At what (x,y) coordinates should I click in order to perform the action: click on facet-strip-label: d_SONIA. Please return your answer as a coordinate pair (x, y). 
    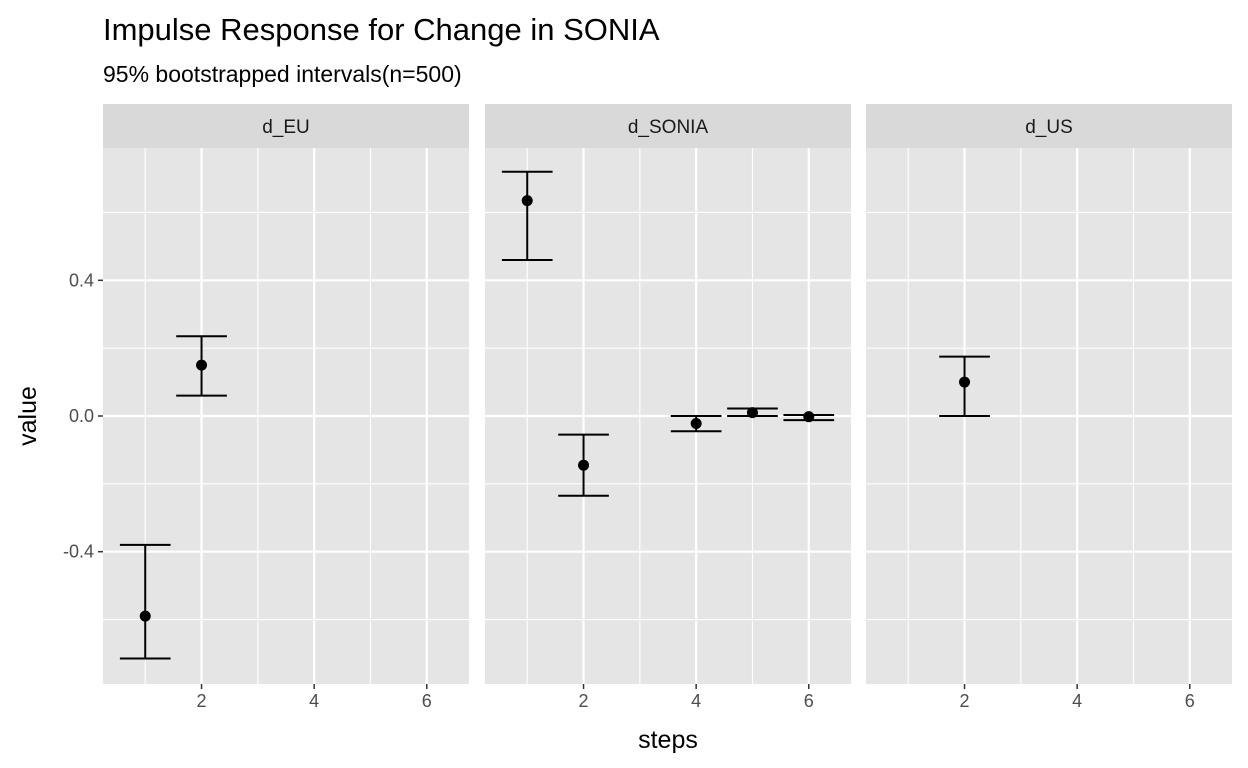
    Looking at the image, I should click on (668, 127).